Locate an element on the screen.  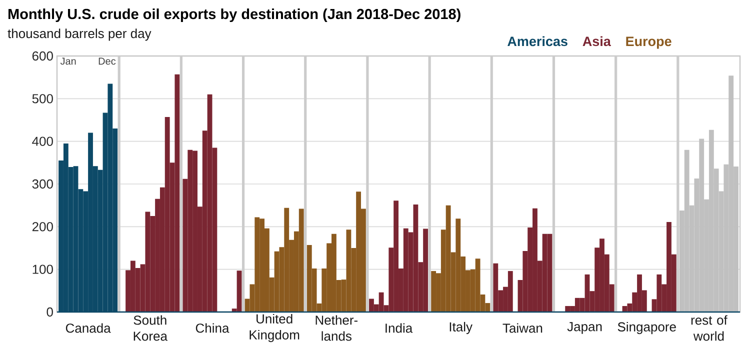
x-tick-label: Nether-lands is located at coordinates (337, 328).